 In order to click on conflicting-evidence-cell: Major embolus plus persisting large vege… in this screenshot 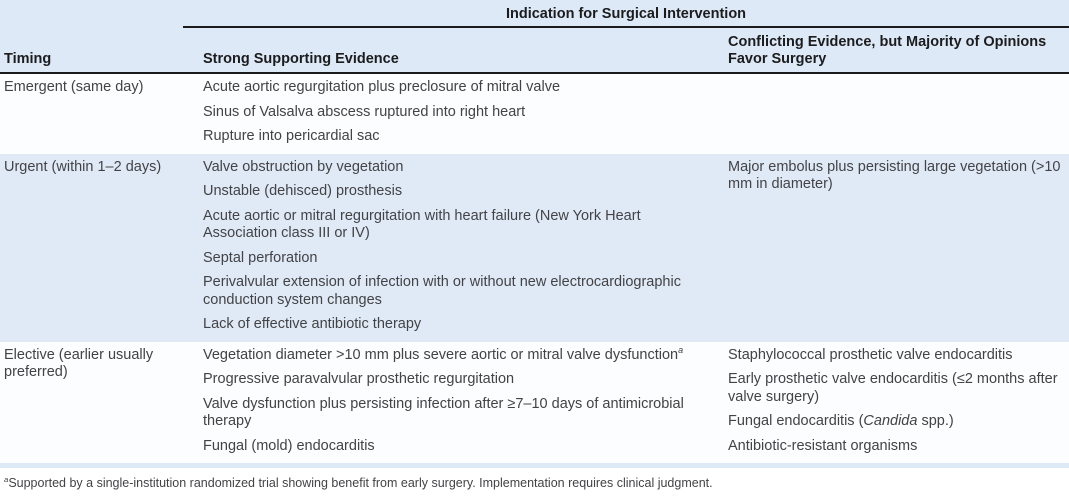, I will do `click(893, 248)`.